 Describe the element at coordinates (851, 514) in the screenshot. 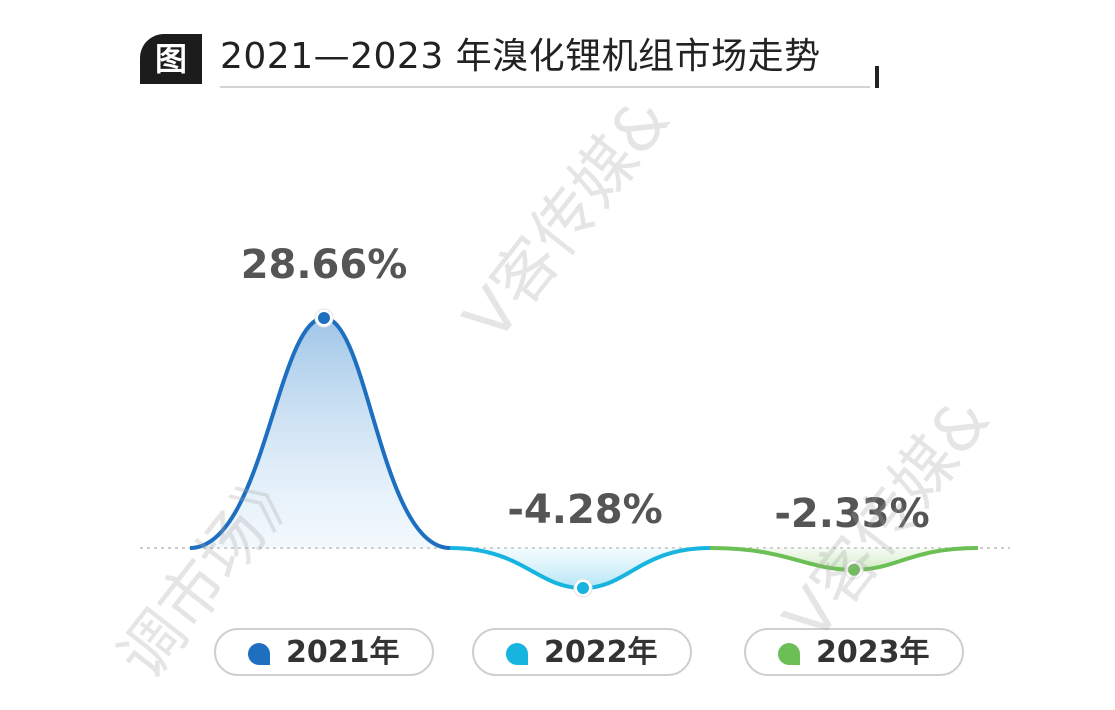

I see `data-label-2023: -2.33%` at that location.